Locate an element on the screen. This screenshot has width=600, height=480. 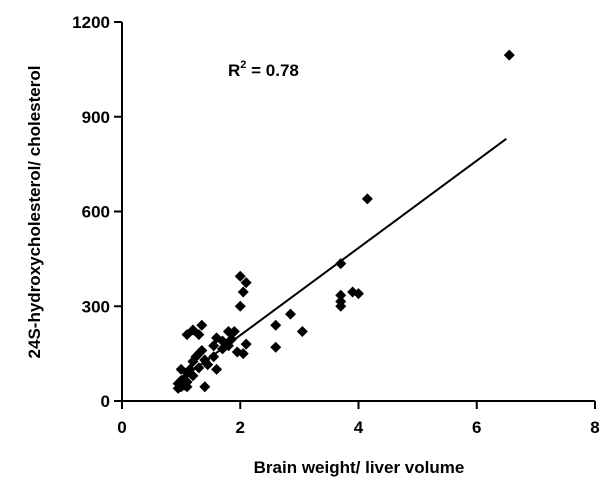
x-ticks: 0 2 4 6 8 is located at coordinates (358, 419).